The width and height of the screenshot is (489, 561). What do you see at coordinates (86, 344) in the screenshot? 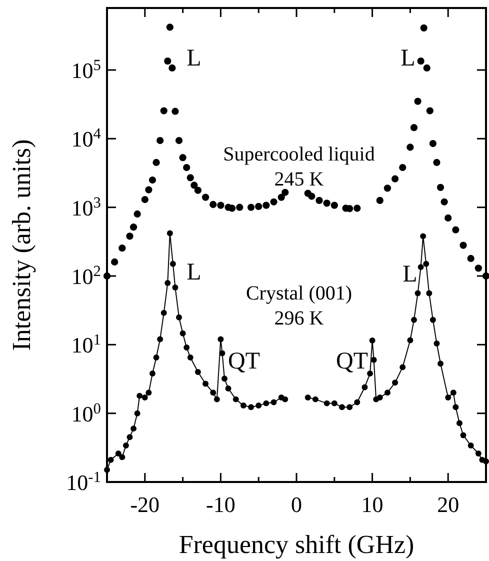
I see `y-tick-label: 10$^{1}$` at bounding box center [86, 344].